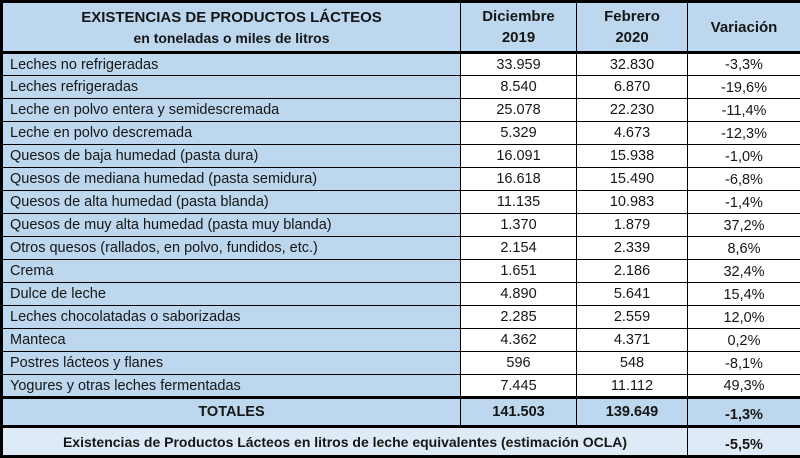 The image size is (800, 458). I want to click on value-variation: 12,0%, so click(744, 317).